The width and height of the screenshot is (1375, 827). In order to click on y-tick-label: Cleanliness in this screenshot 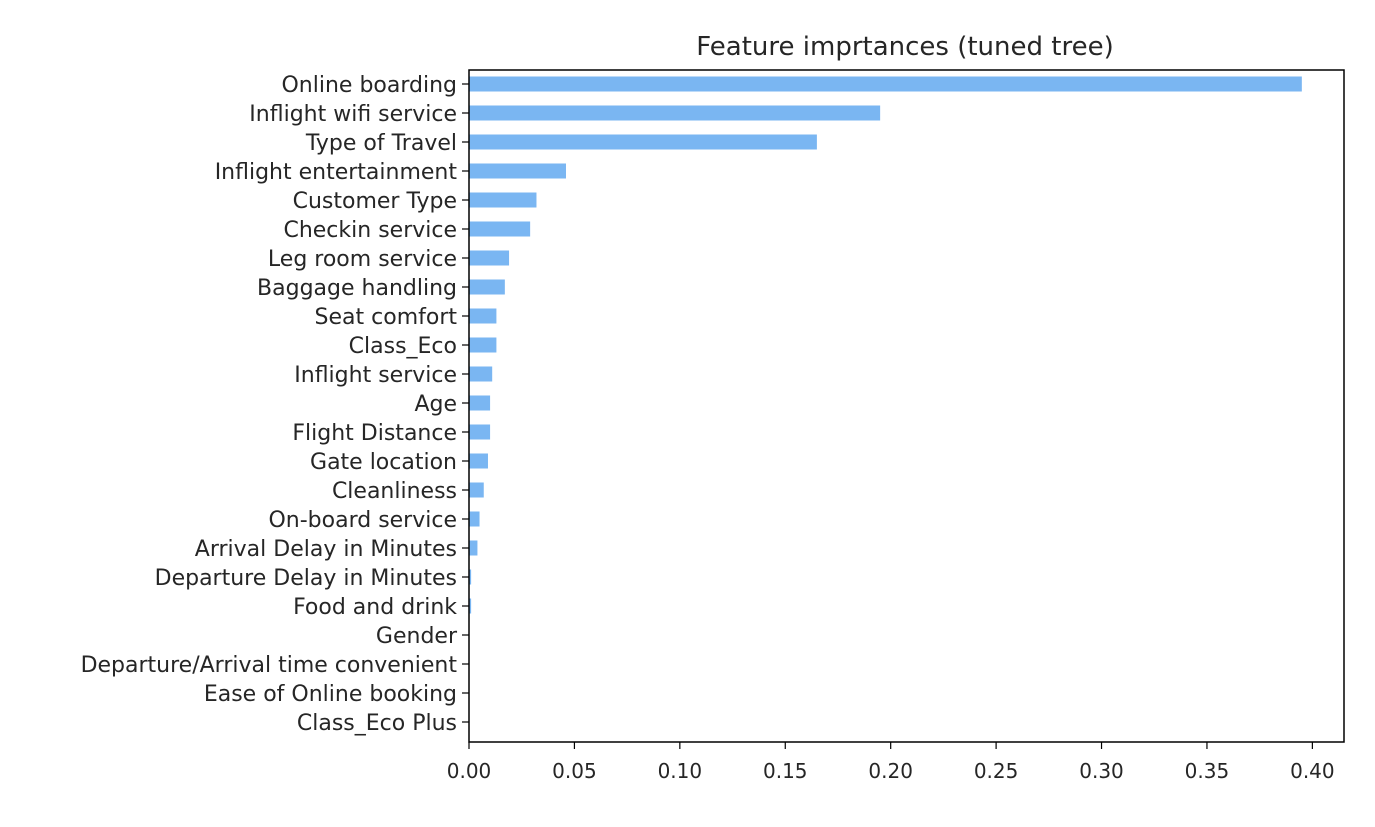, I will do `click(394, 491)`.